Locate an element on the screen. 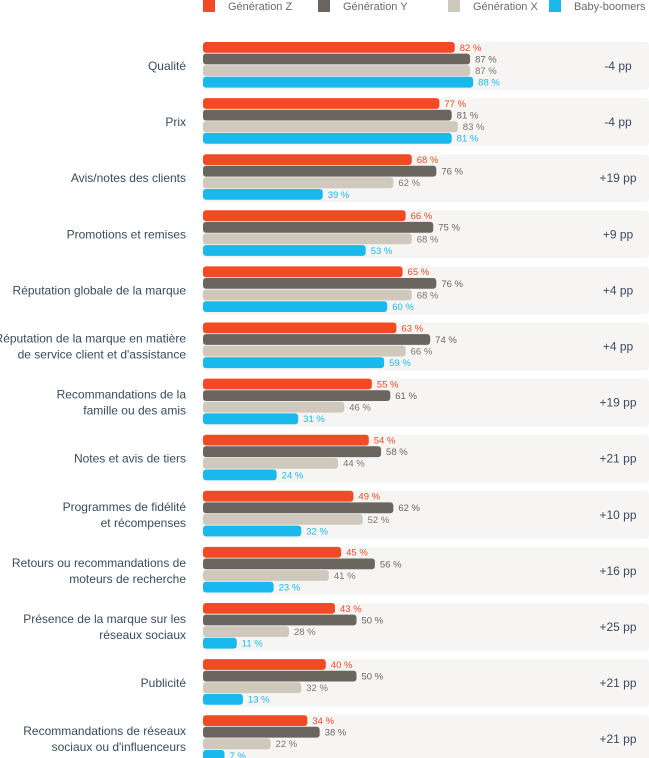 Image resolution: width=649 pixels, height=758 pixels. value-label: 46 % is located at coordinates (360, 408).